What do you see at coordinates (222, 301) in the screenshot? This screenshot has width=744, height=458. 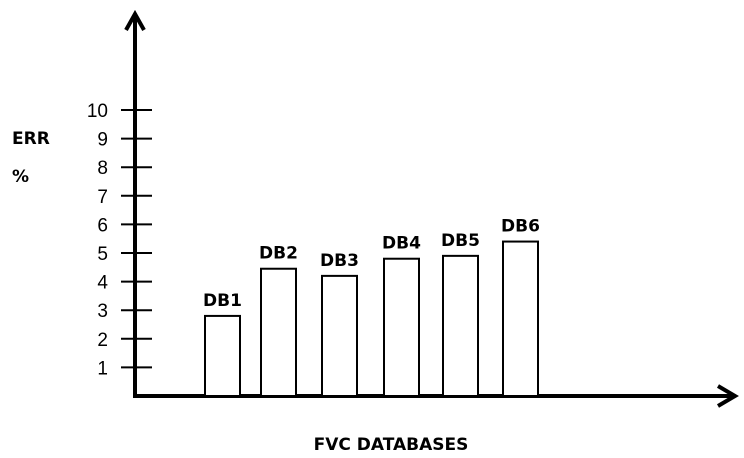 I see `bar-label-db1: DB1` at bounding box center [222, 301].